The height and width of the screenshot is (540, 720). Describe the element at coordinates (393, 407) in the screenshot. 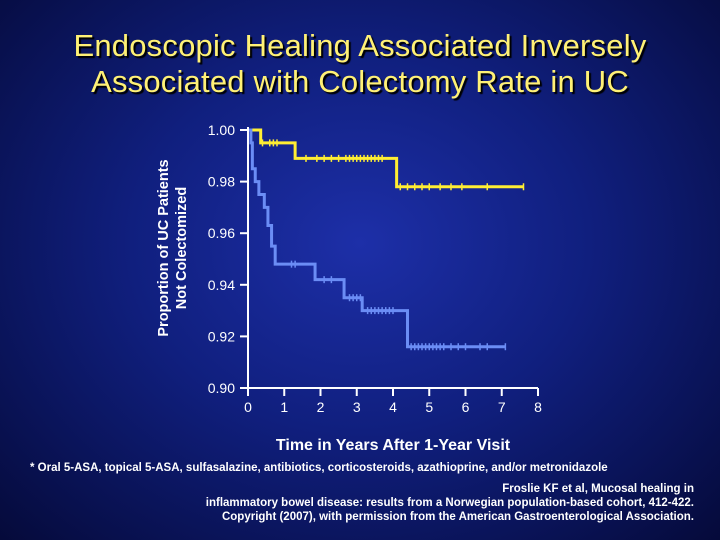

I see `x-tick-label: 4` at that location.